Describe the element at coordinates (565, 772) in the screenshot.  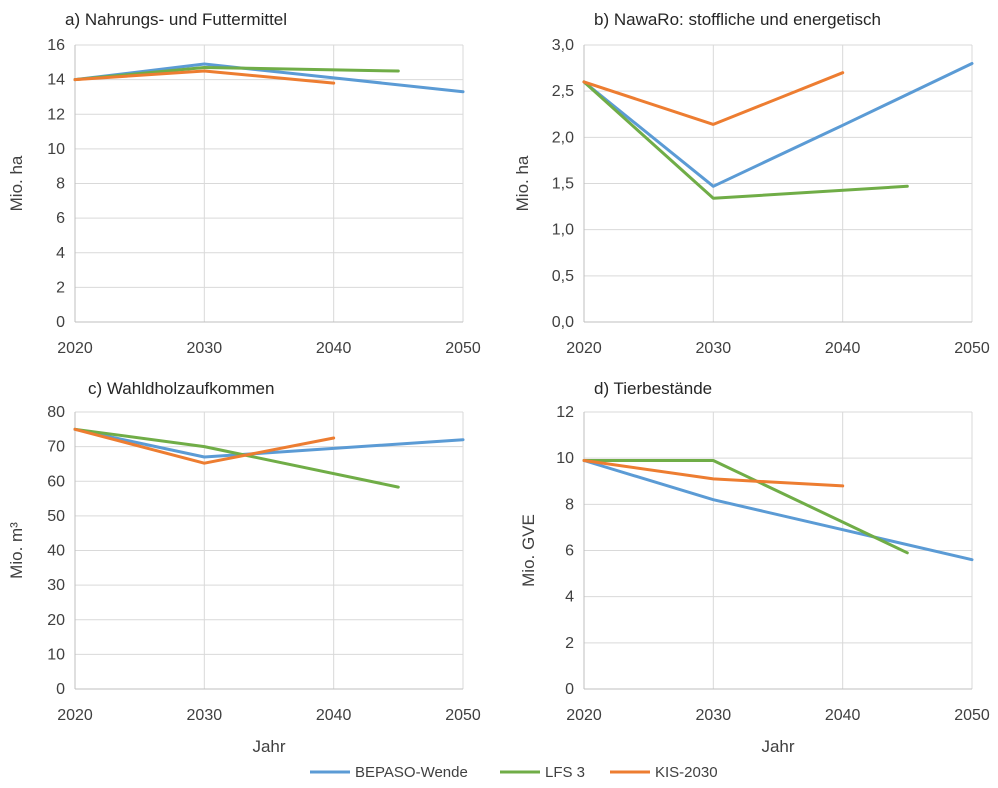
I see `legend-label-lfs3: LFS 3` at that location.